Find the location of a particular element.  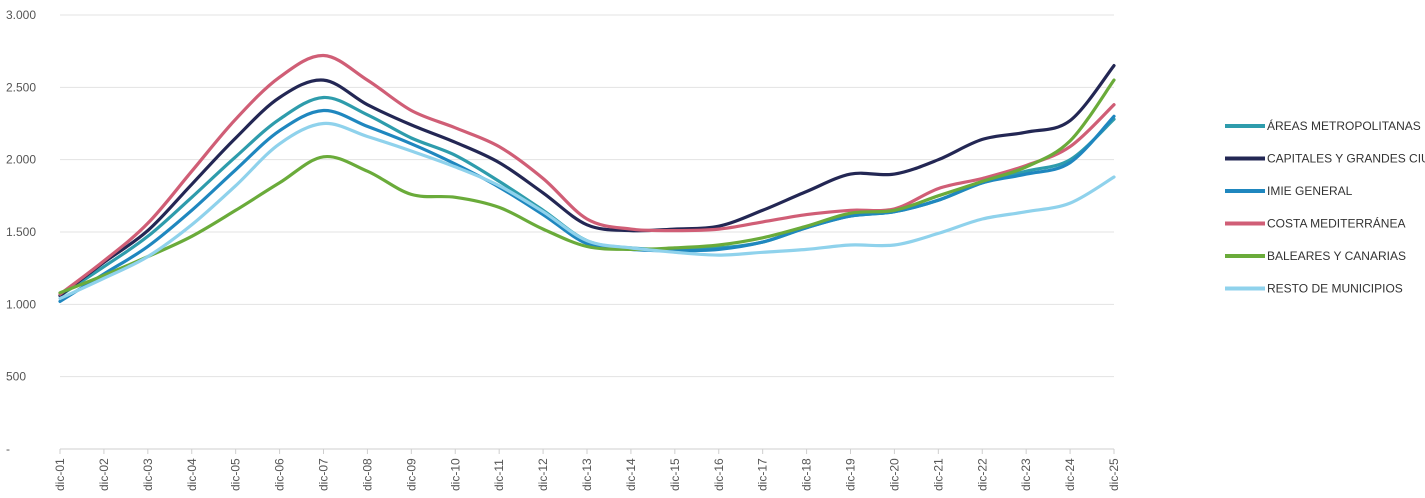

x-tick-label: dic-24 is located at coordinates (1070, 474).